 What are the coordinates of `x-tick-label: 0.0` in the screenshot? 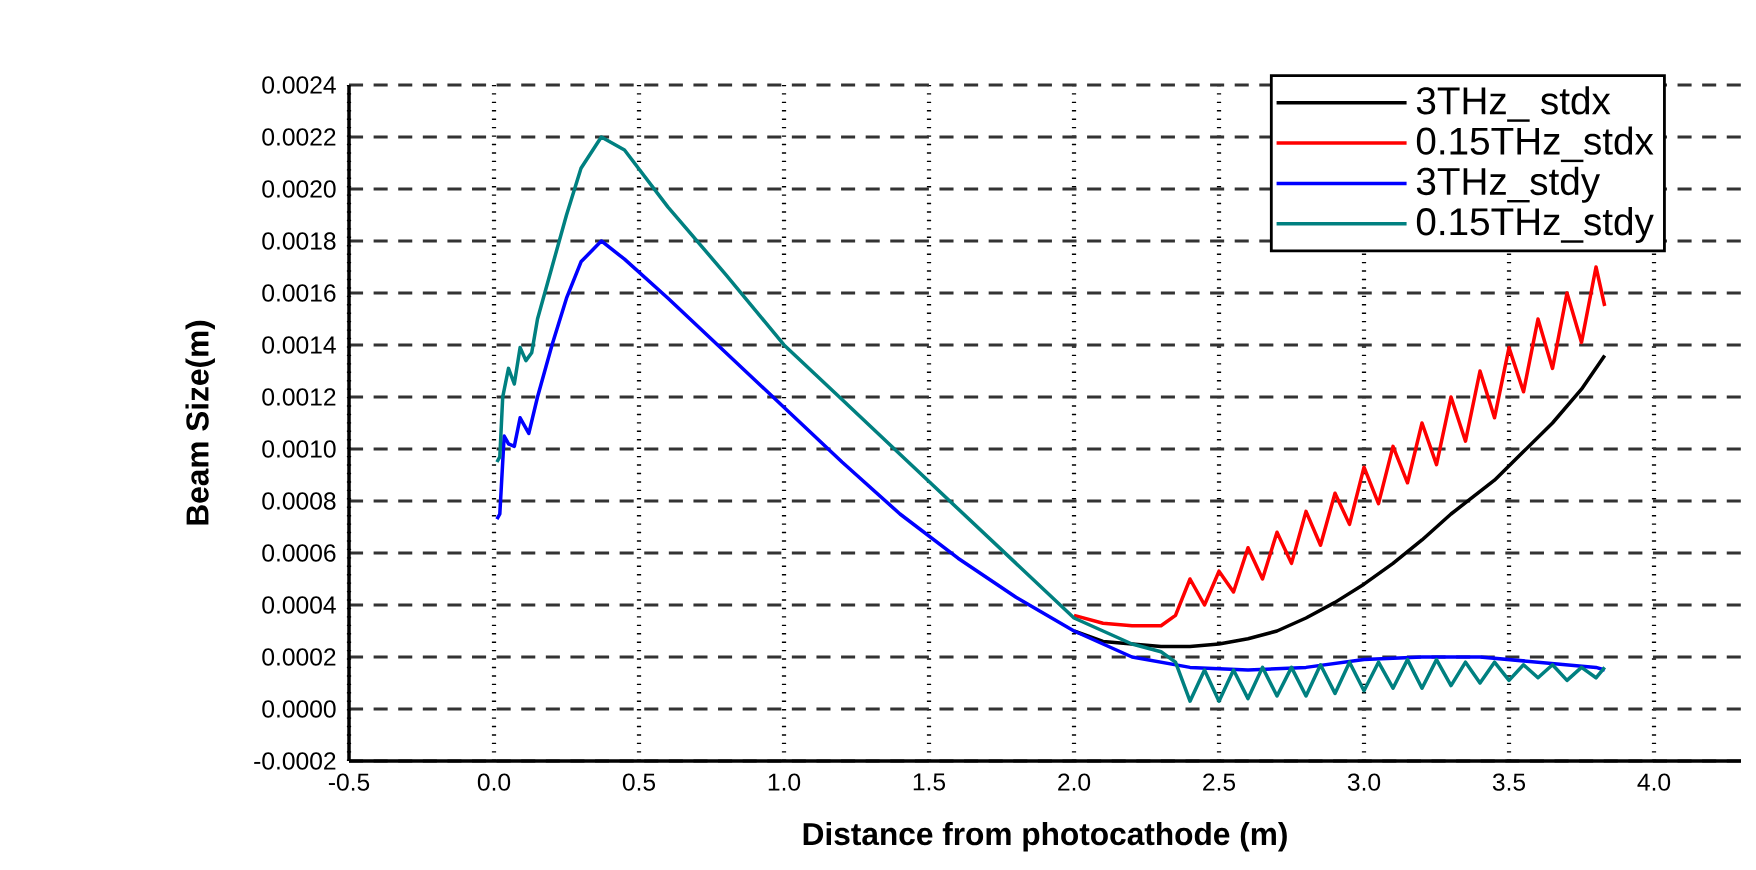 It's located at (494, 782).